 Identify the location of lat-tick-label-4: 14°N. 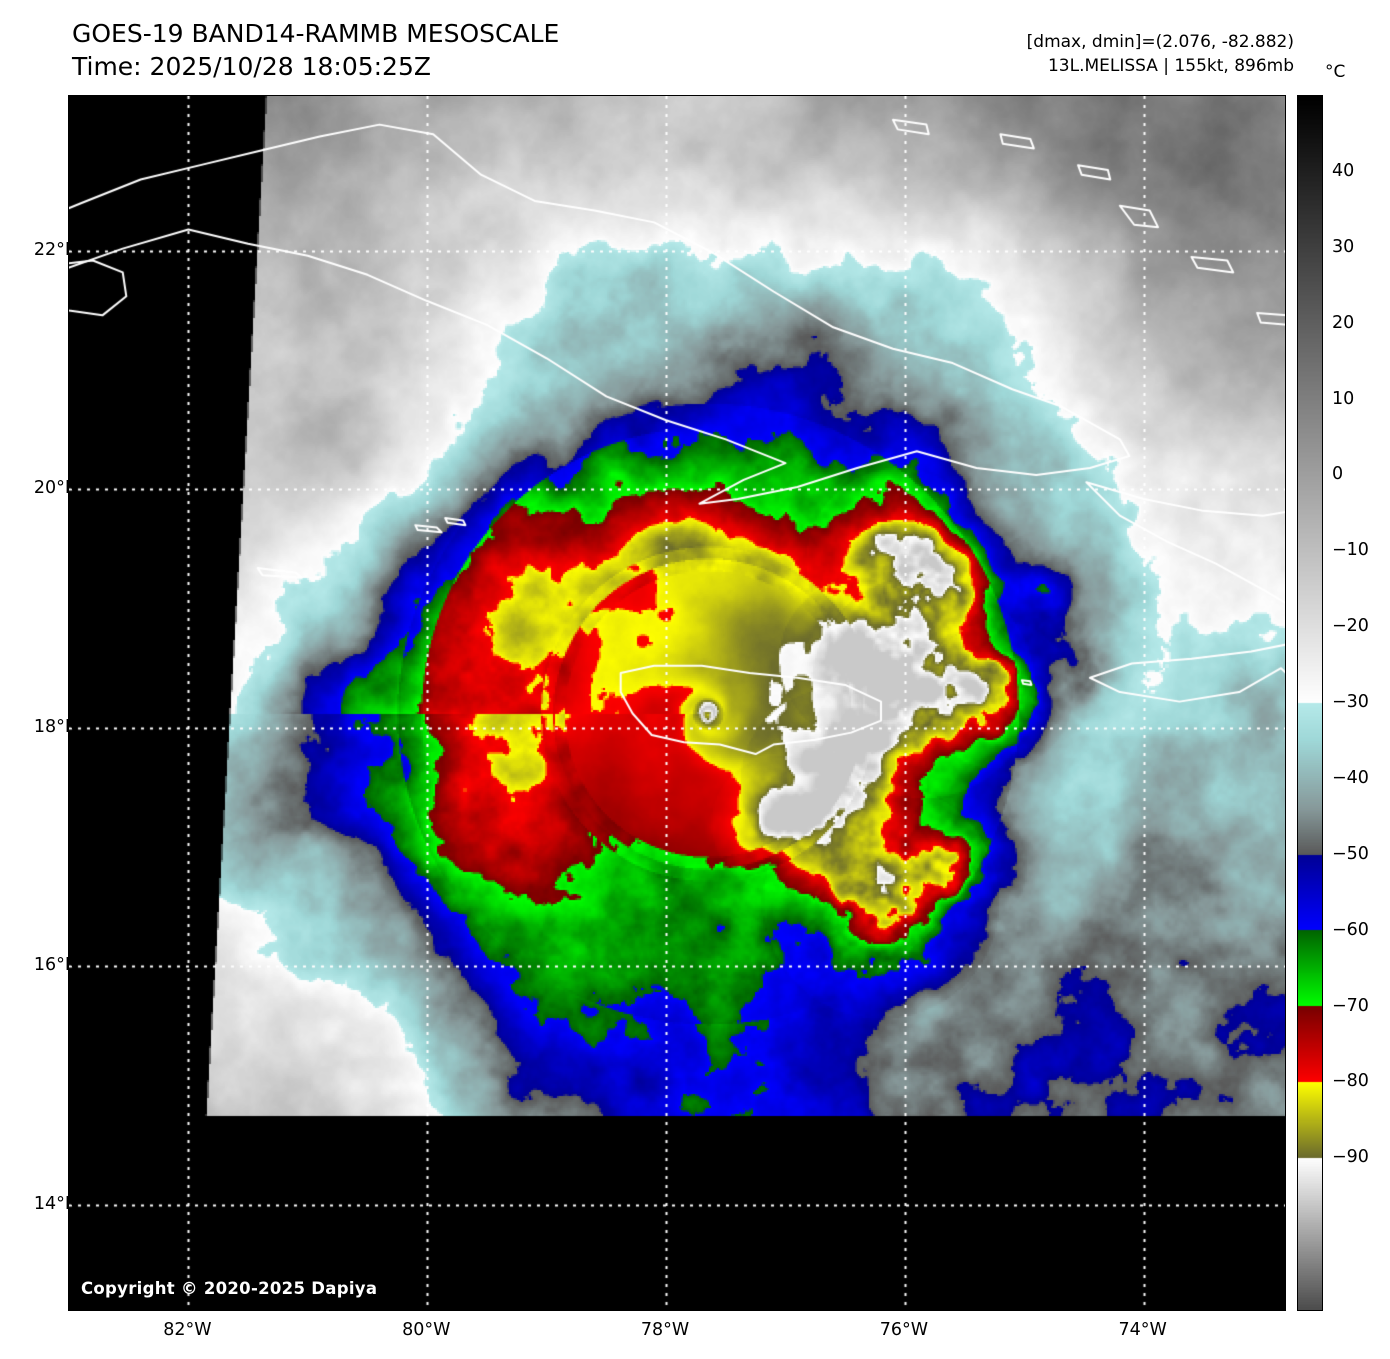
(55, 1203).